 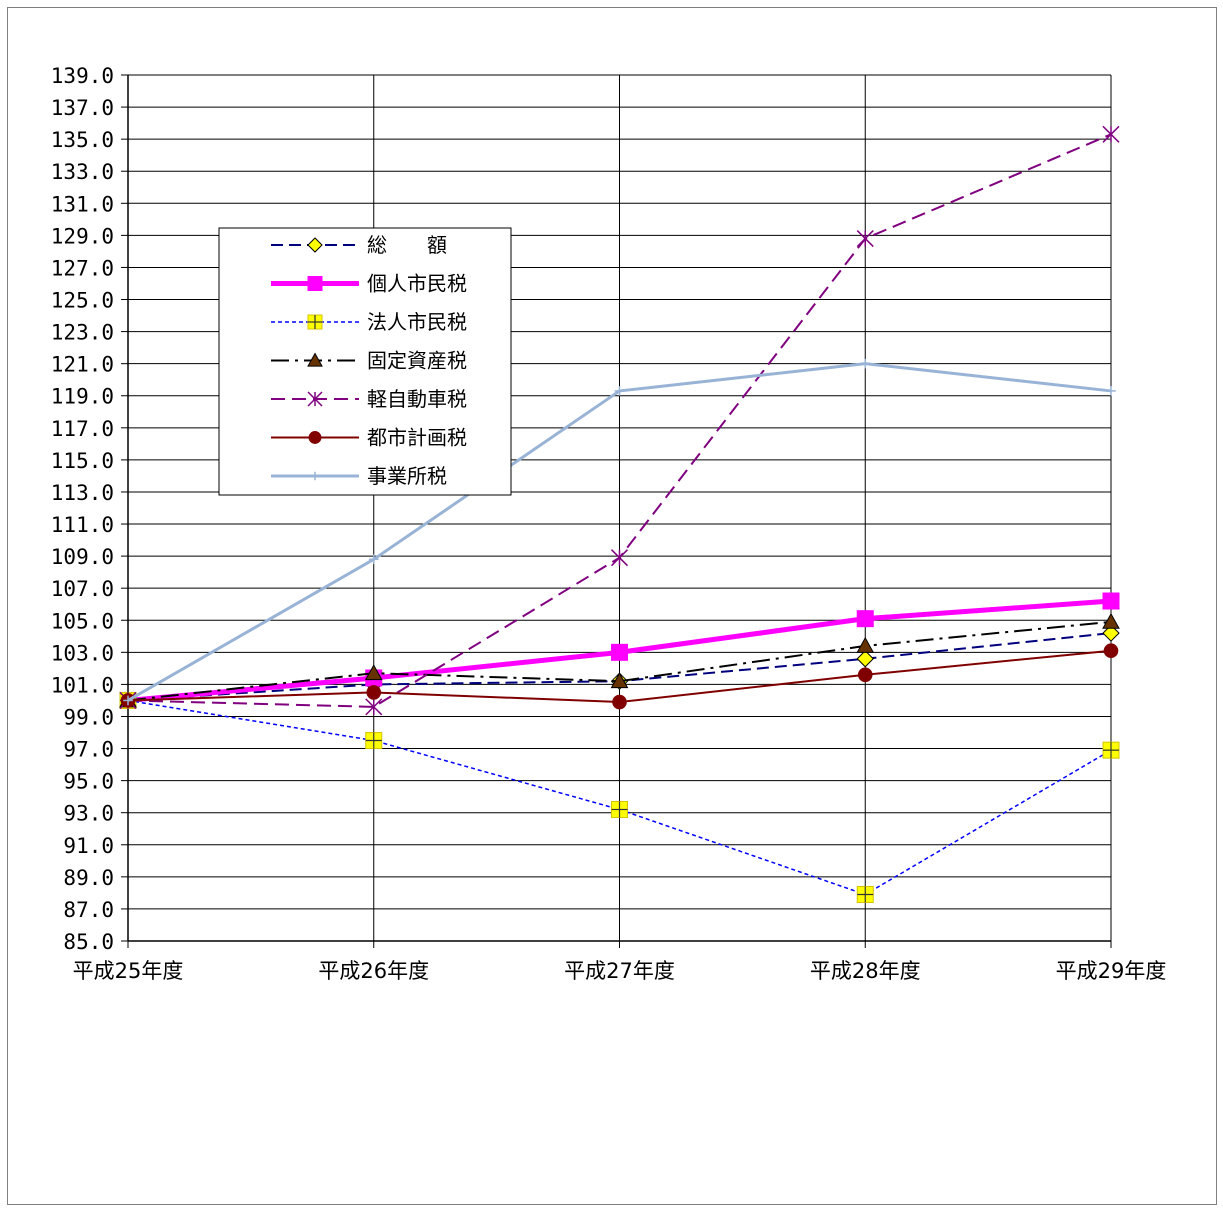 I want to click on x-axis-category-labels: 平成25年度 平成26年度 平成27年度 平成28年度 平成29年度, so click(x=620, y=971).